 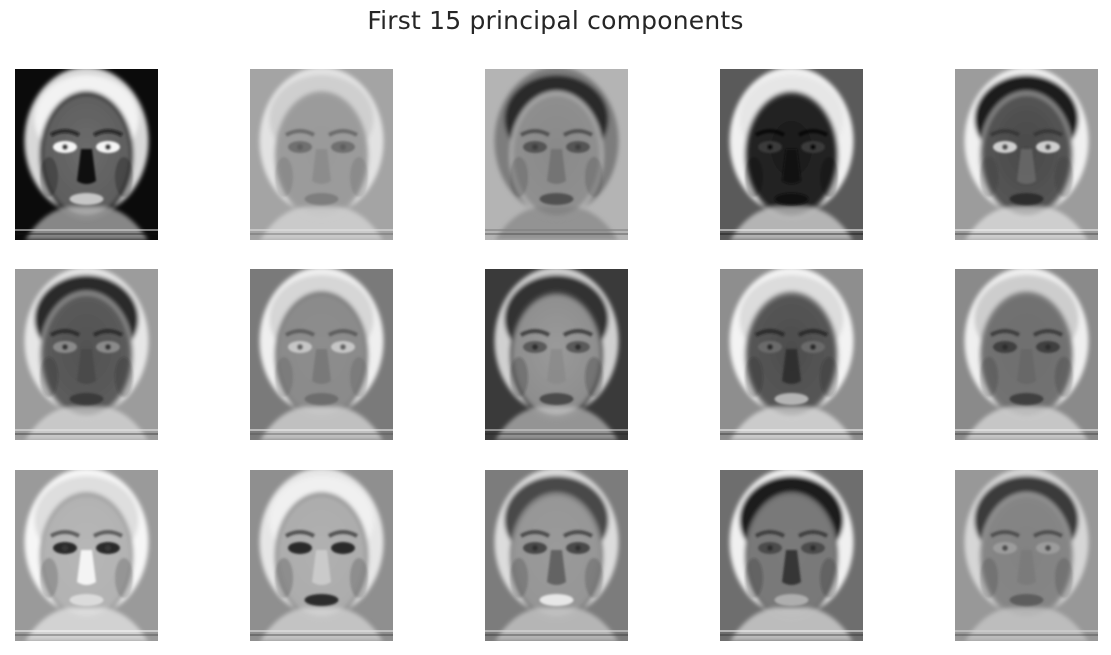 What do you see at coordinates (555, 20) in the screenshot?
I see `figure-title: First 15 principal components` at bounding box center [555, 20].